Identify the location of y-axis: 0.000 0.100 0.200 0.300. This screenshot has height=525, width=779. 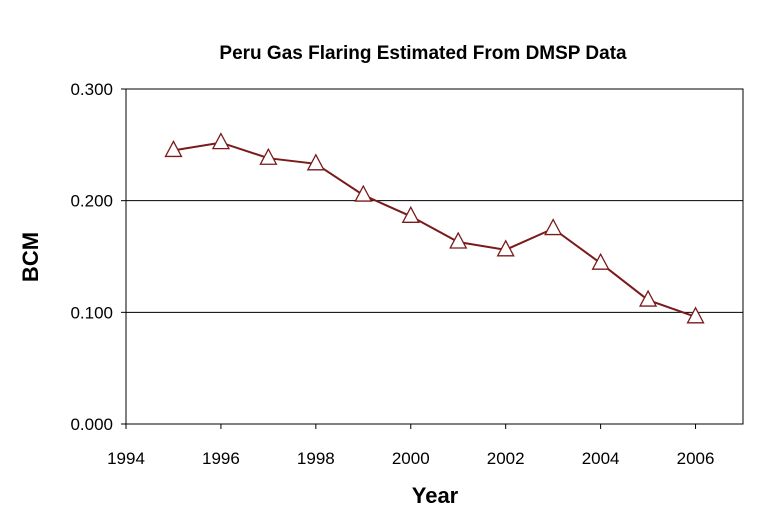
(98, 257).